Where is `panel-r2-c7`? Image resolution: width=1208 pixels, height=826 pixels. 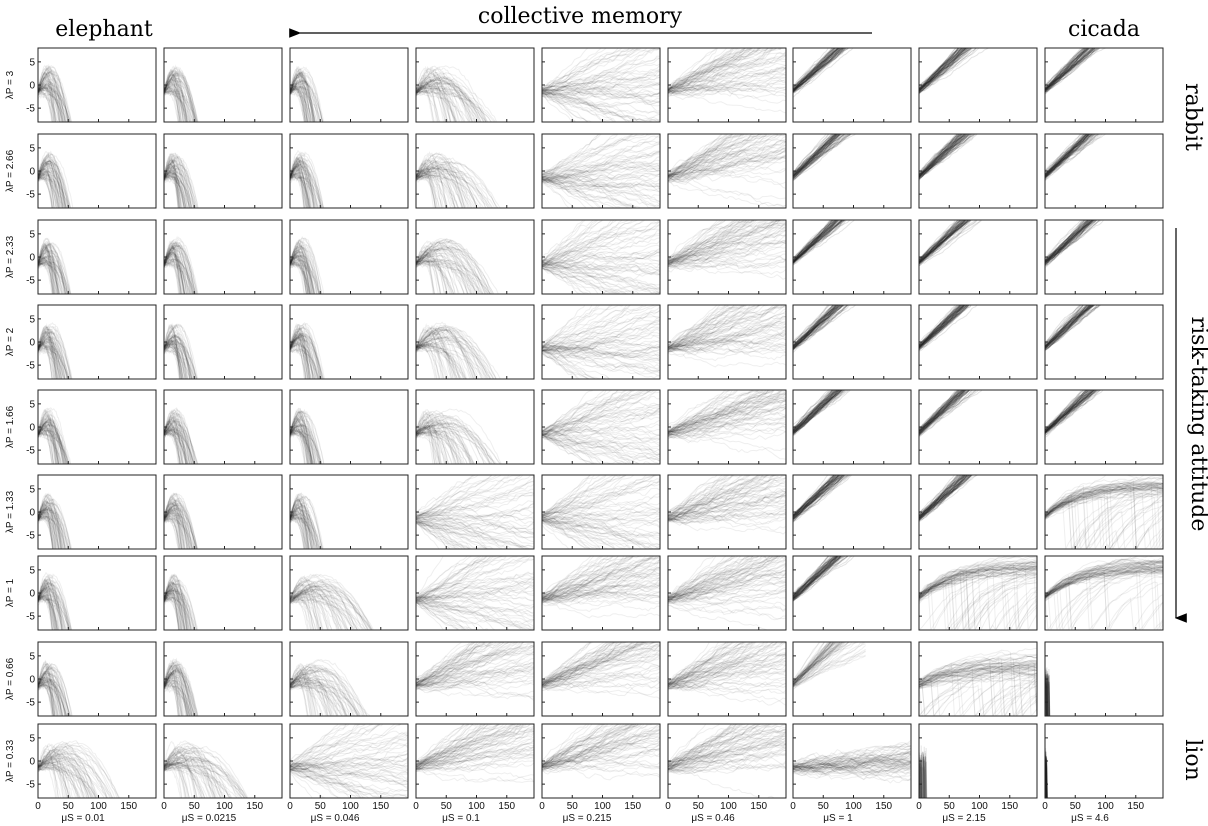 panel-r2-c7 is located at coordinates (852, 166).